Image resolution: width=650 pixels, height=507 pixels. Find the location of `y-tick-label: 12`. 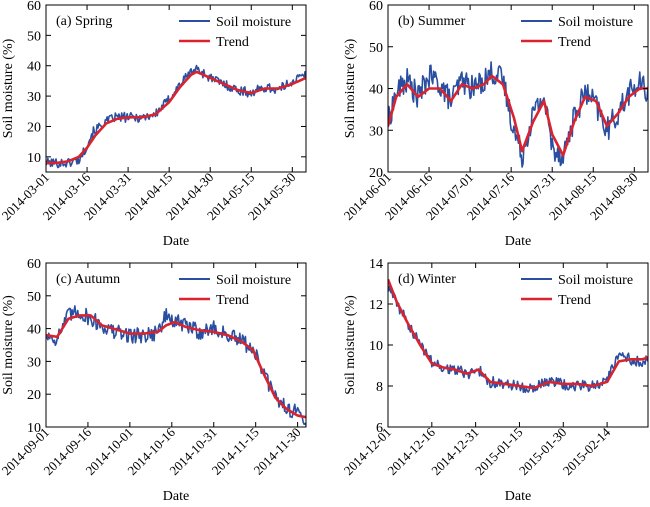

y-tick-label: 12 is located at coordinates (376, 305).